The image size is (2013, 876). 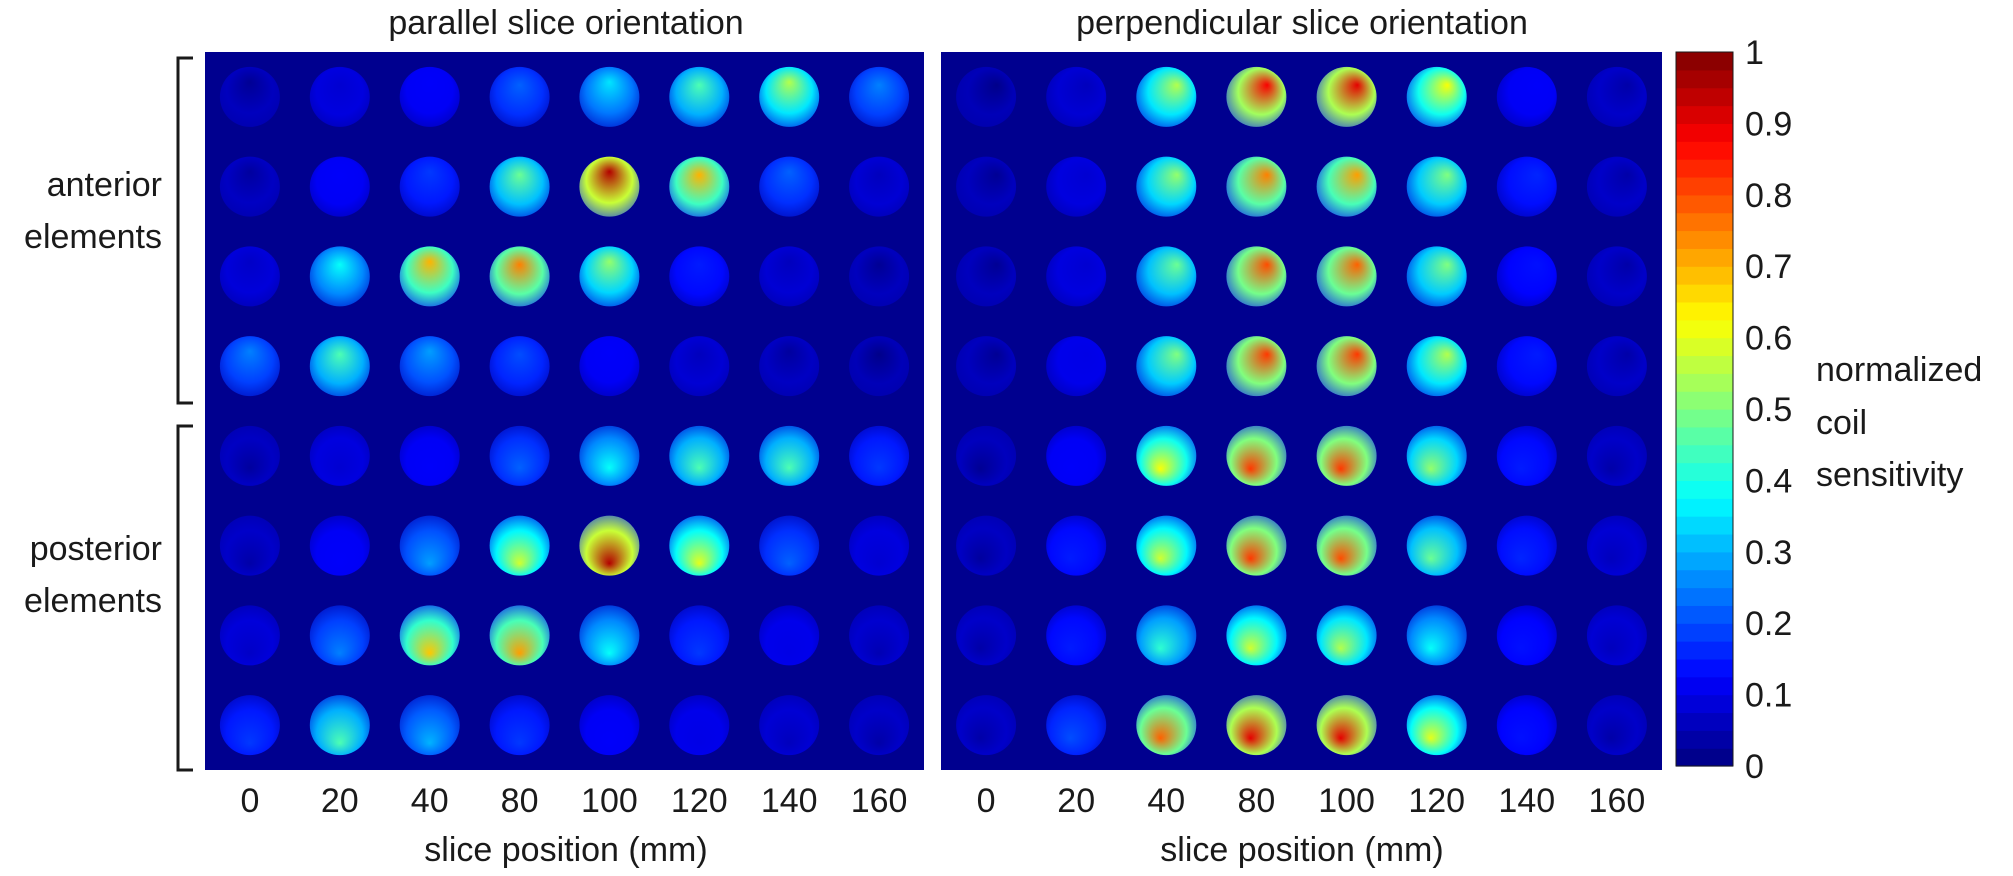 I want to click on x-axis-label-parallel: slice position (mm), so click(x=565, y=850).